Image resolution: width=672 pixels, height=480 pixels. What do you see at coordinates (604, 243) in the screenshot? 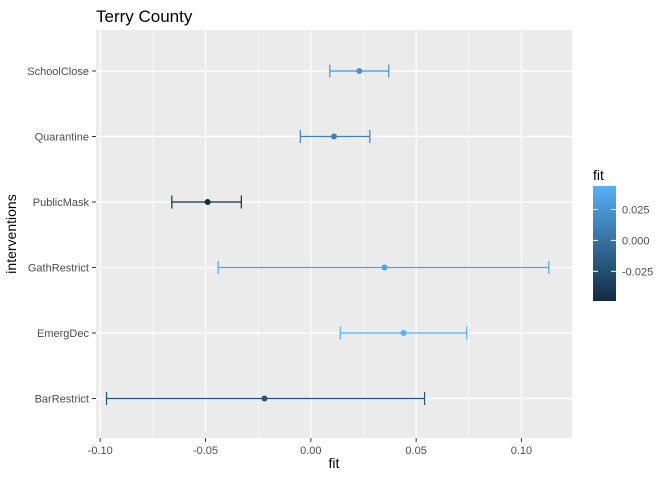
I see `legend-colorbar` at bounding box center [604, 243].